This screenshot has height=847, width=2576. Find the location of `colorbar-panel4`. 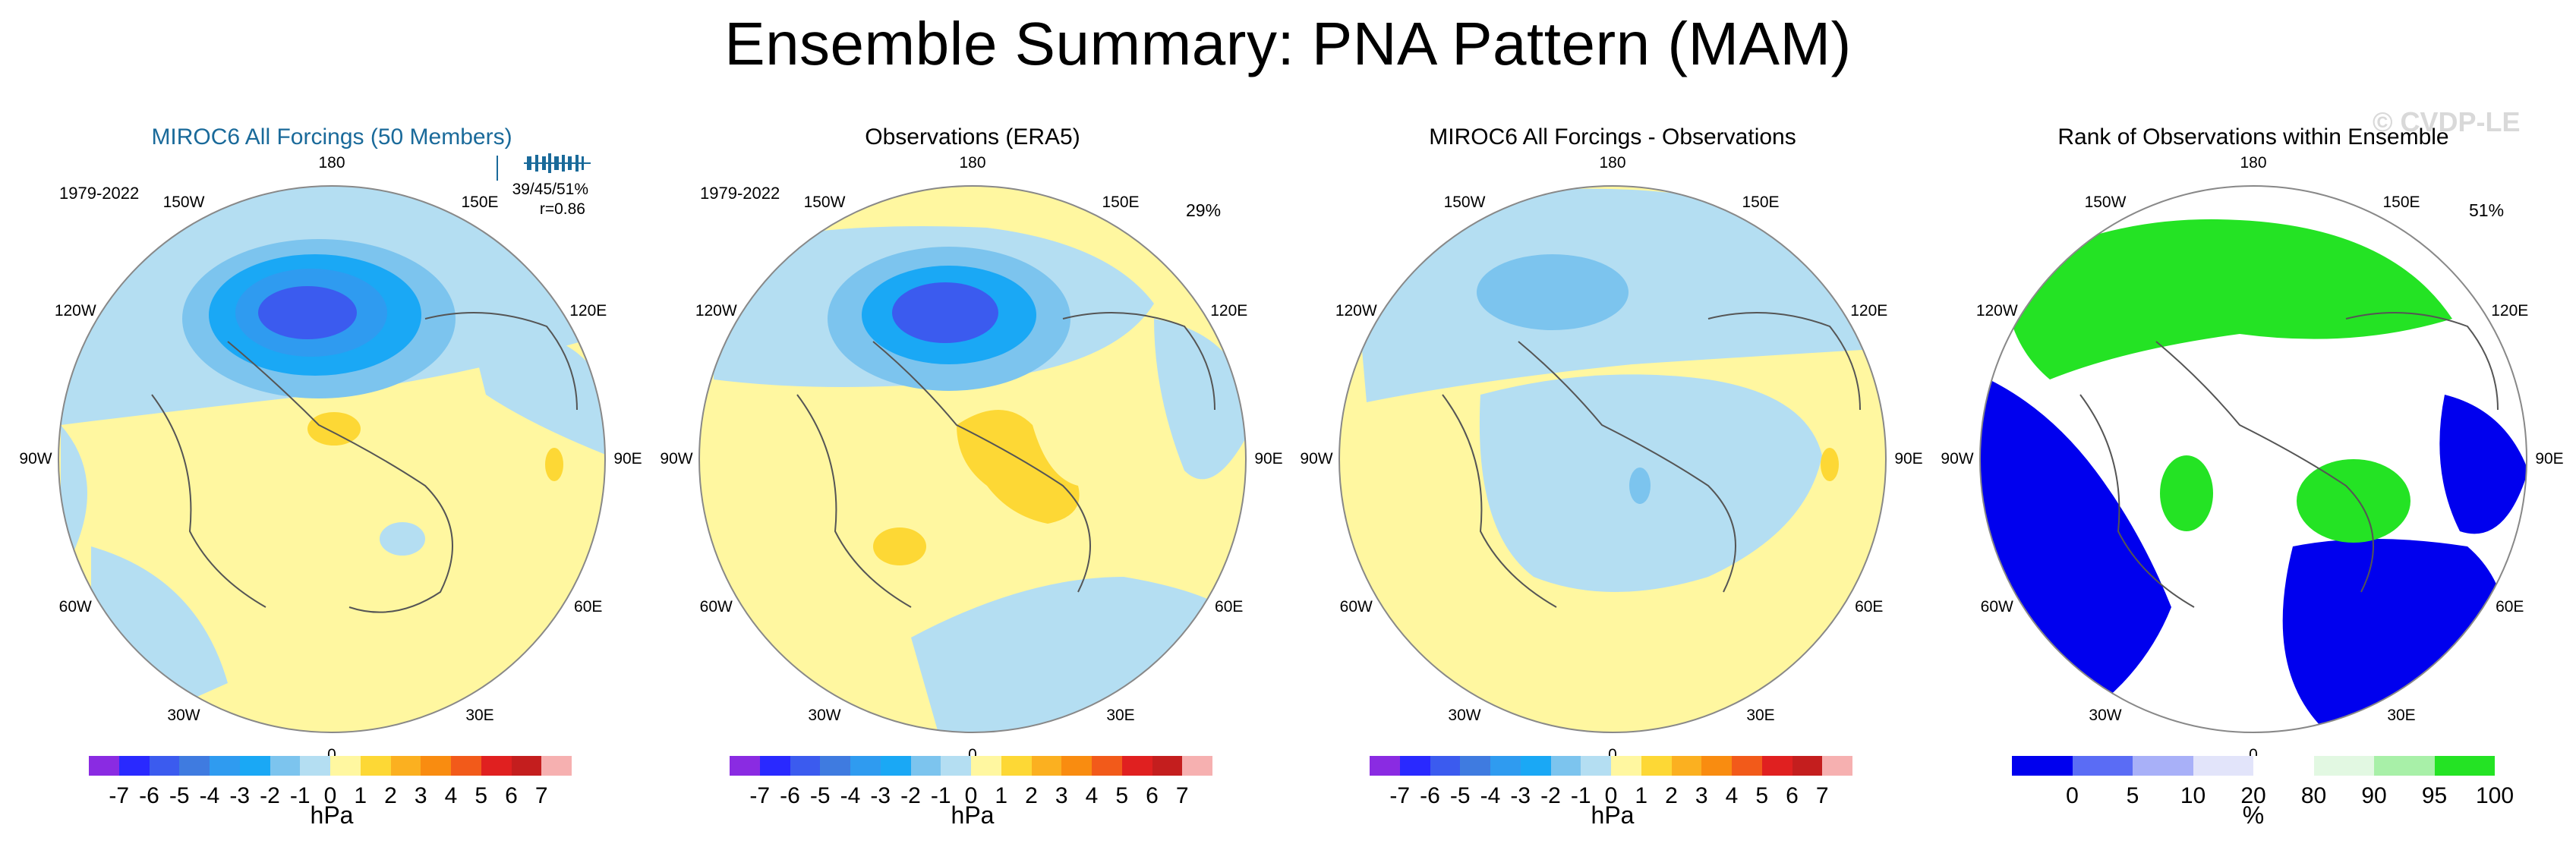

colorbar-panel4 is located at coordinates (2253, 766).